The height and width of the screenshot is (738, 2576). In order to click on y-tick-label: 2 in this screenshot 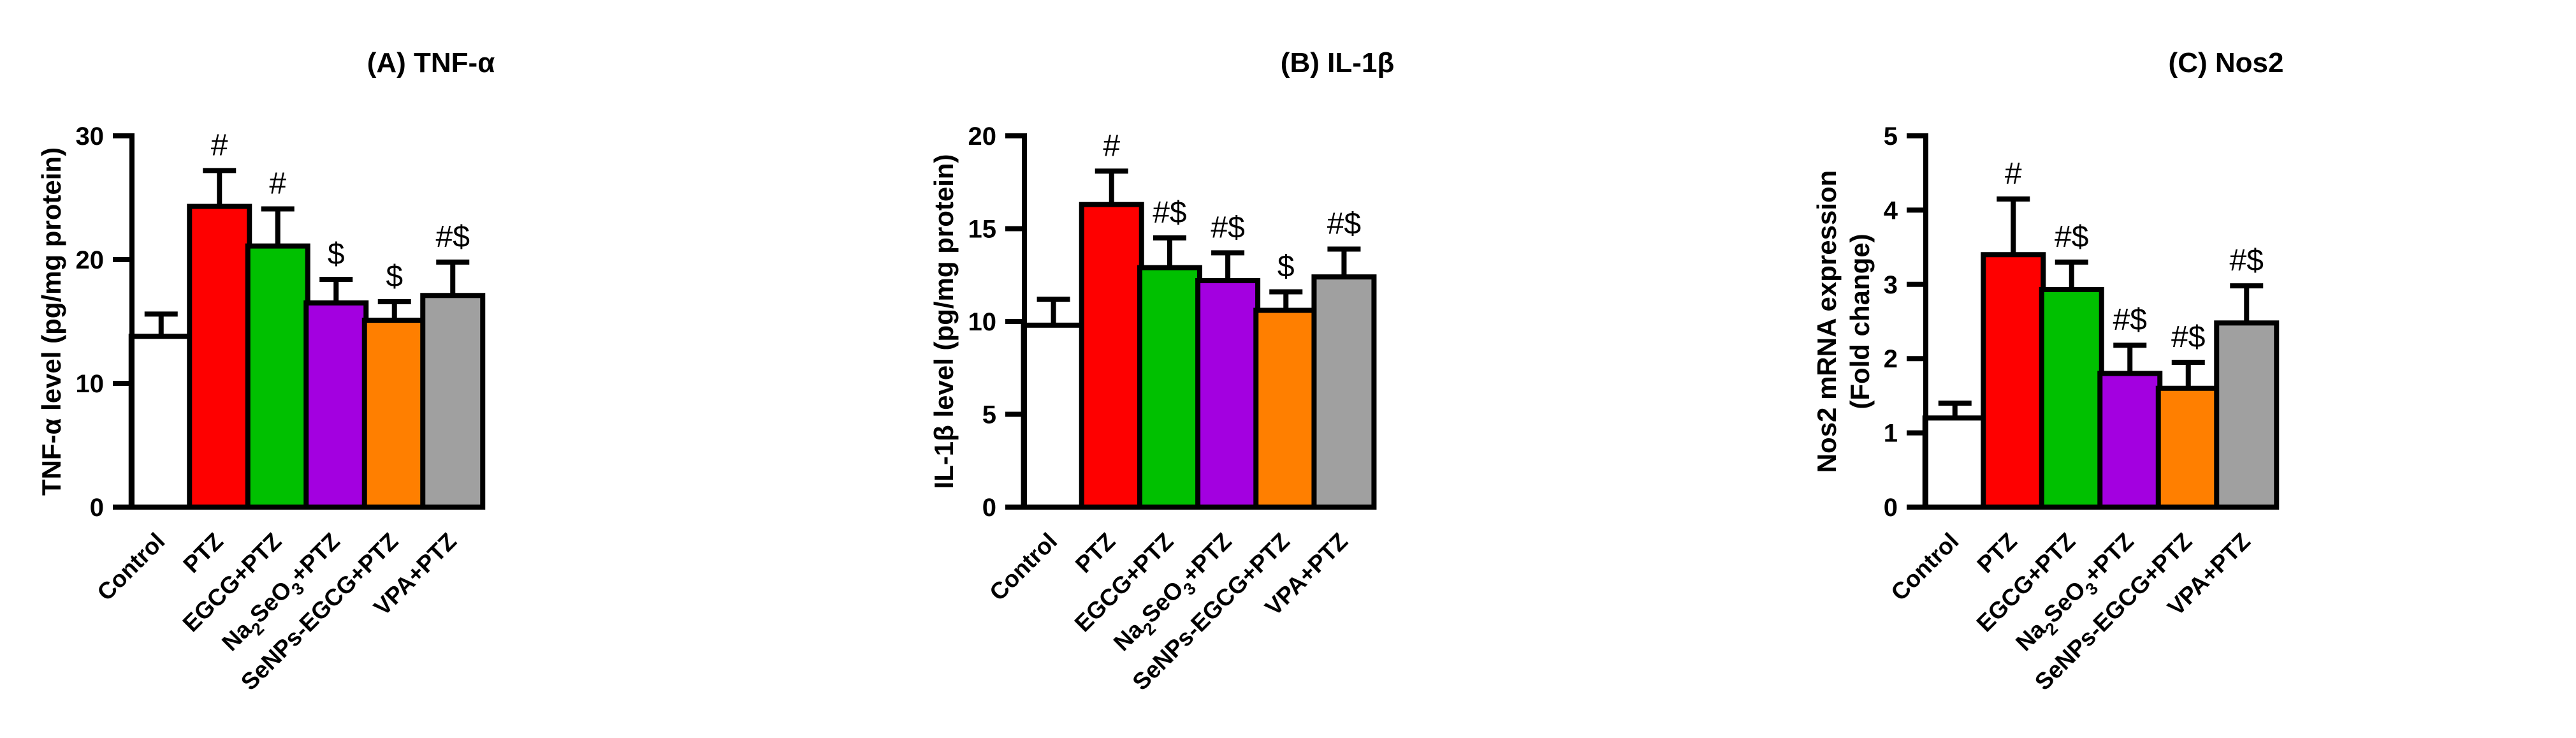, I will do `click(1891, 359)`.